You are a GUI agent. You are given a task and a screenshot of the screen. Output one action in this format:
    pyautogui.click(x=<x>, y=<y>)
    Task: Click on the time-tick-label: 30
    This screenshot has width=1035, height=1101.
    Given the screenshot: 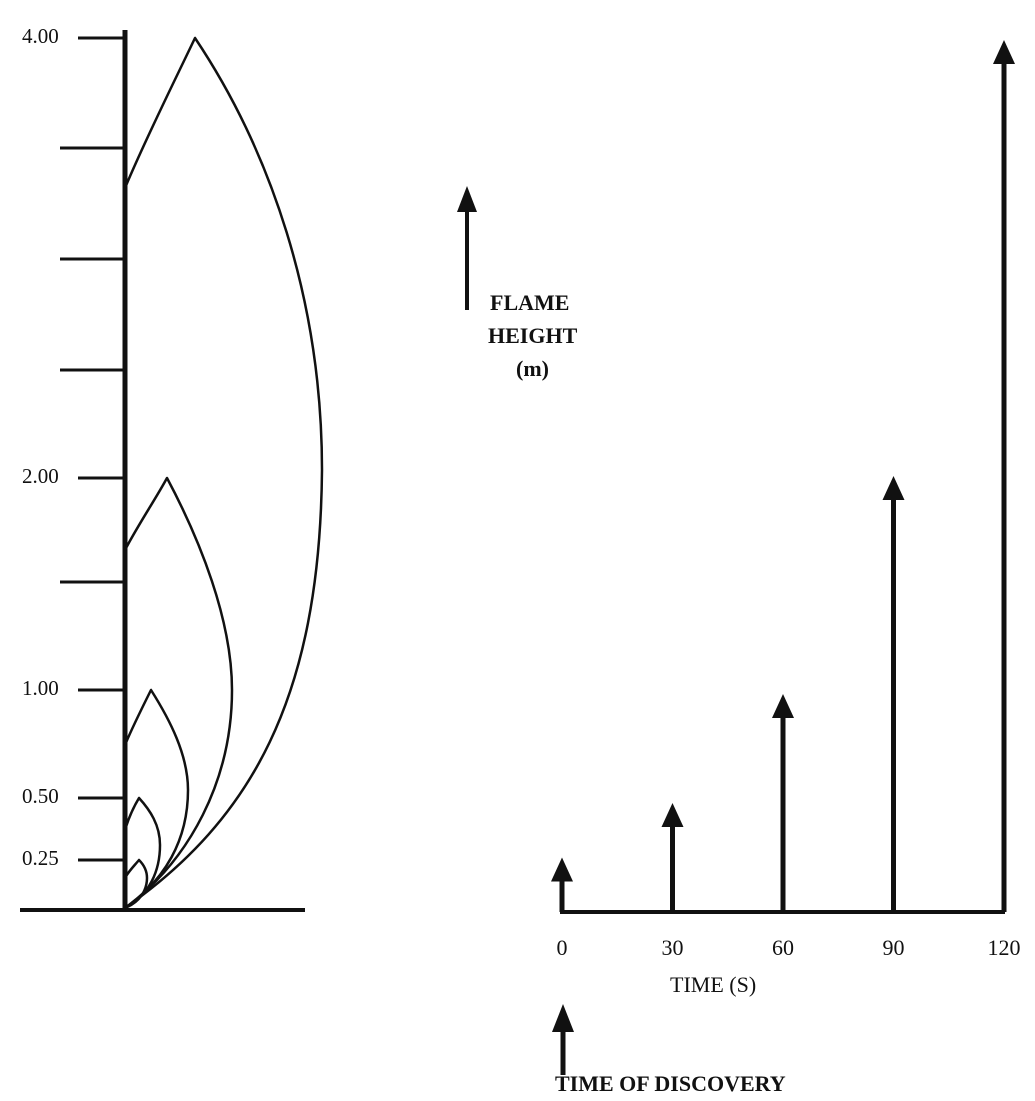 What is the action you would take?
    pyautogui.click(x=673, y=947)
    